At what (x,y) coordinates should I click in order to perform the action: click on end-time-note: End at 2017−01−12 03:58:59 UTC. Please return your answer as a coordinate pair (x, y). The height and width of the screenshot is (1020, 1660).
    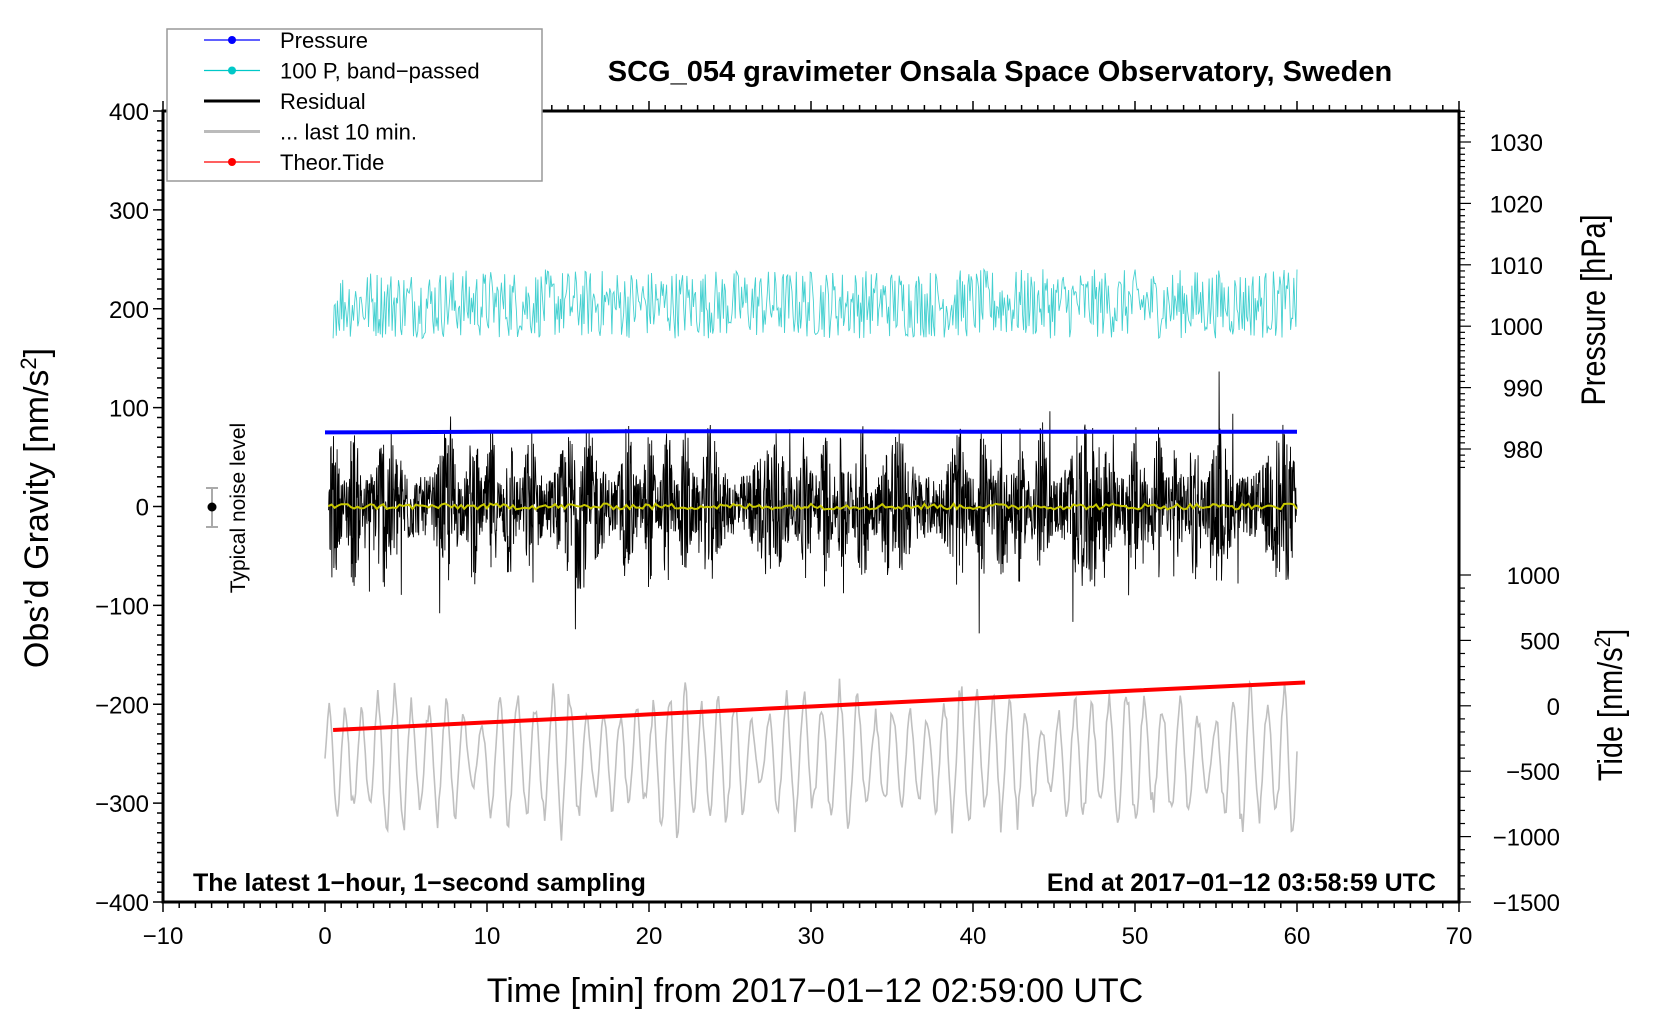
    Looking at the image, I should click on (1241, 883).